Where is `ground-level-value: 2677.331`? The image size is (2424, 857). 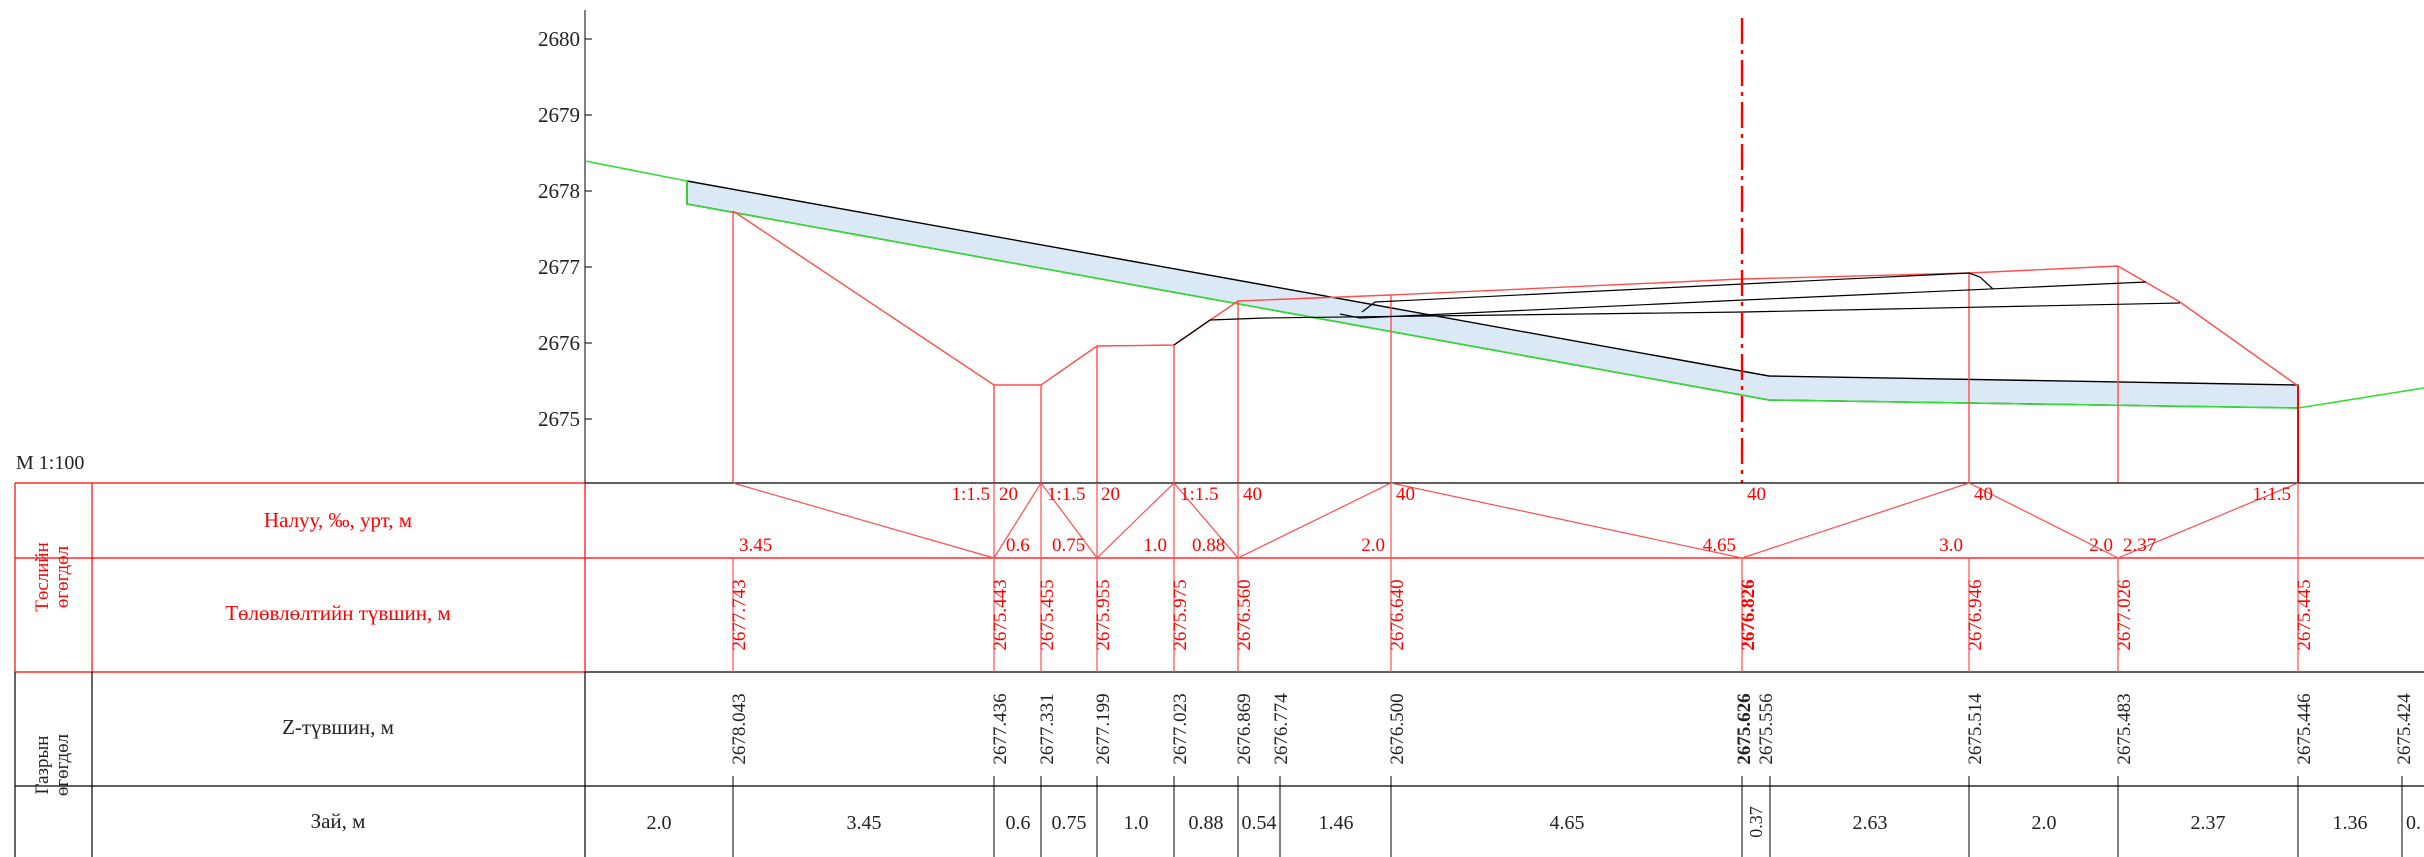
ground-level-value: 2677.331 is located at coordinates (1047, 728).